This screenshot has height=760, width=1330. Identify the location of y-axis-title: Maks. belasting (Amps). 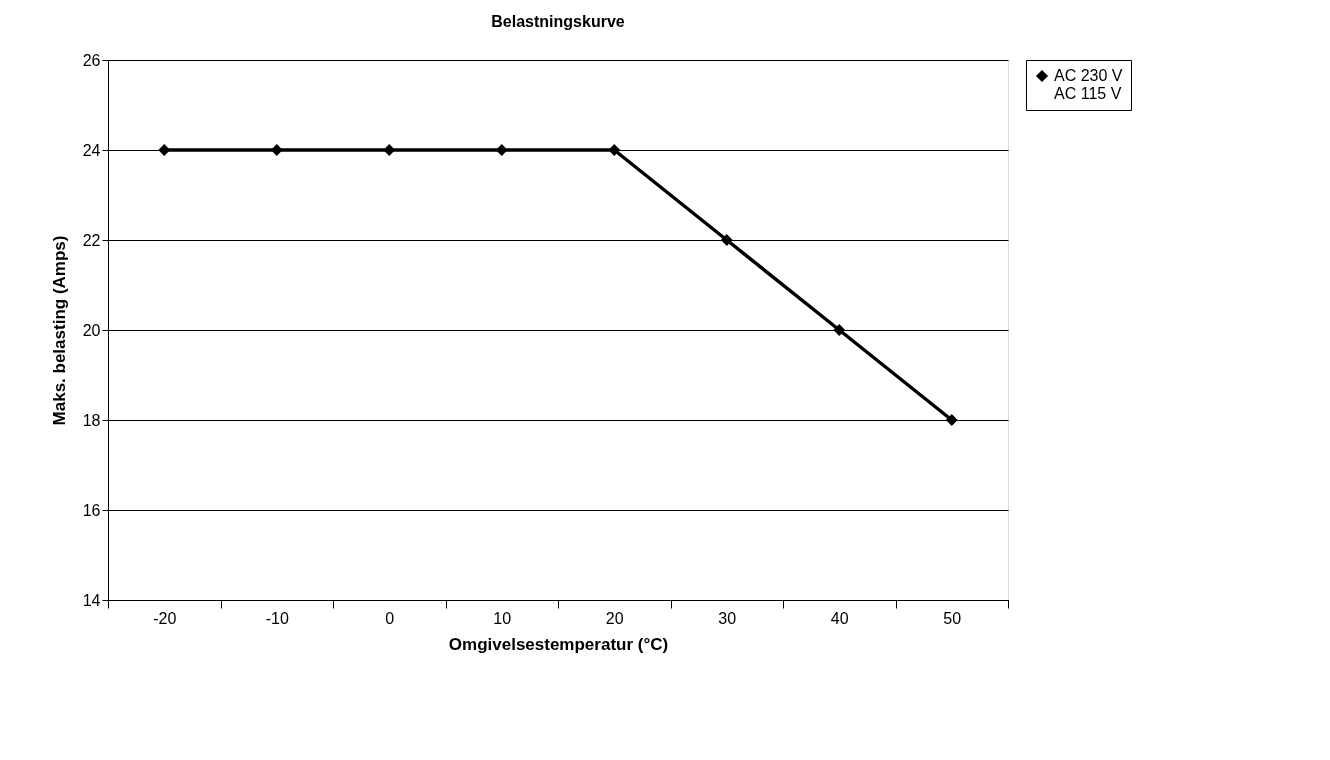
(59, 330).